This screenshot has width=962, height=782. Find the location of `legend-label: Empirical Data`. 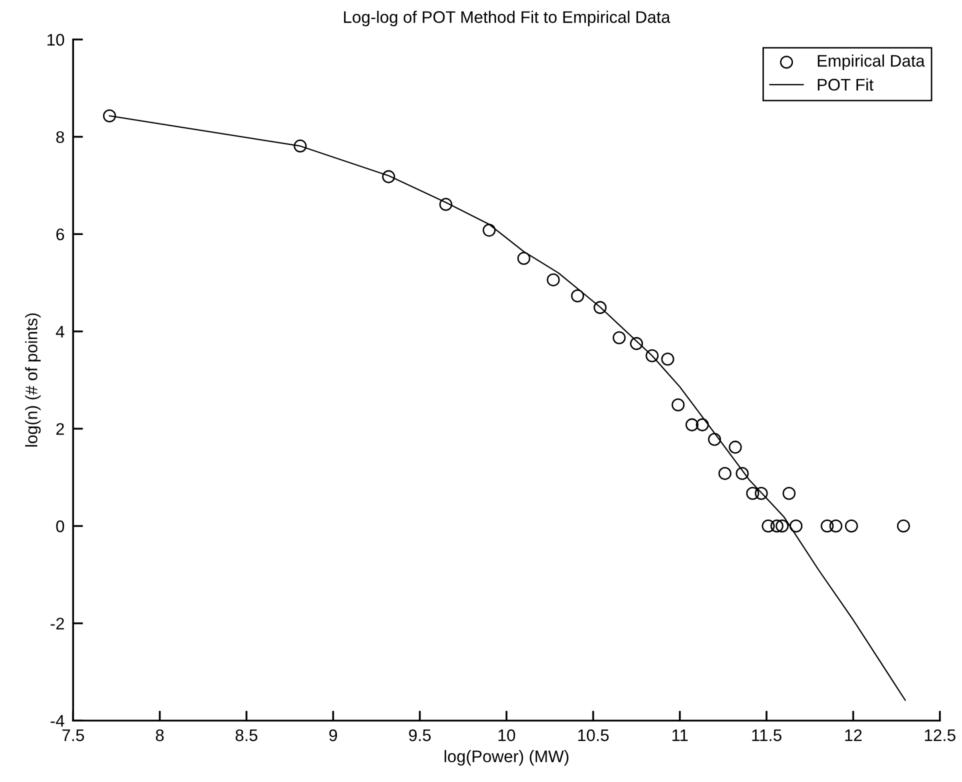

legend-label: Empirical Data is located at coordinates (871, 62).